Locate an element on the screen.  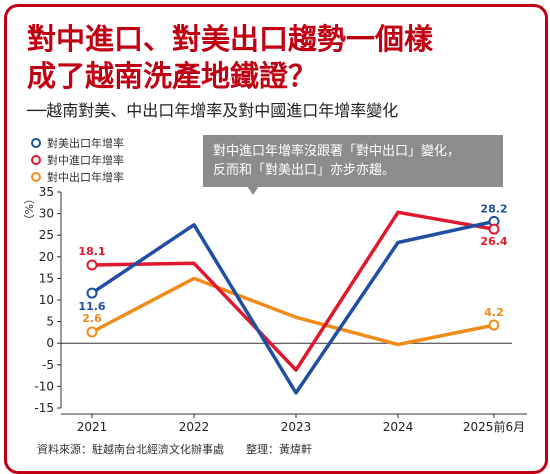
source-note: 資料來源：駐越南台北經濟文化辦事處 整理：黃煒軒 is located at coordinates (174, 449).